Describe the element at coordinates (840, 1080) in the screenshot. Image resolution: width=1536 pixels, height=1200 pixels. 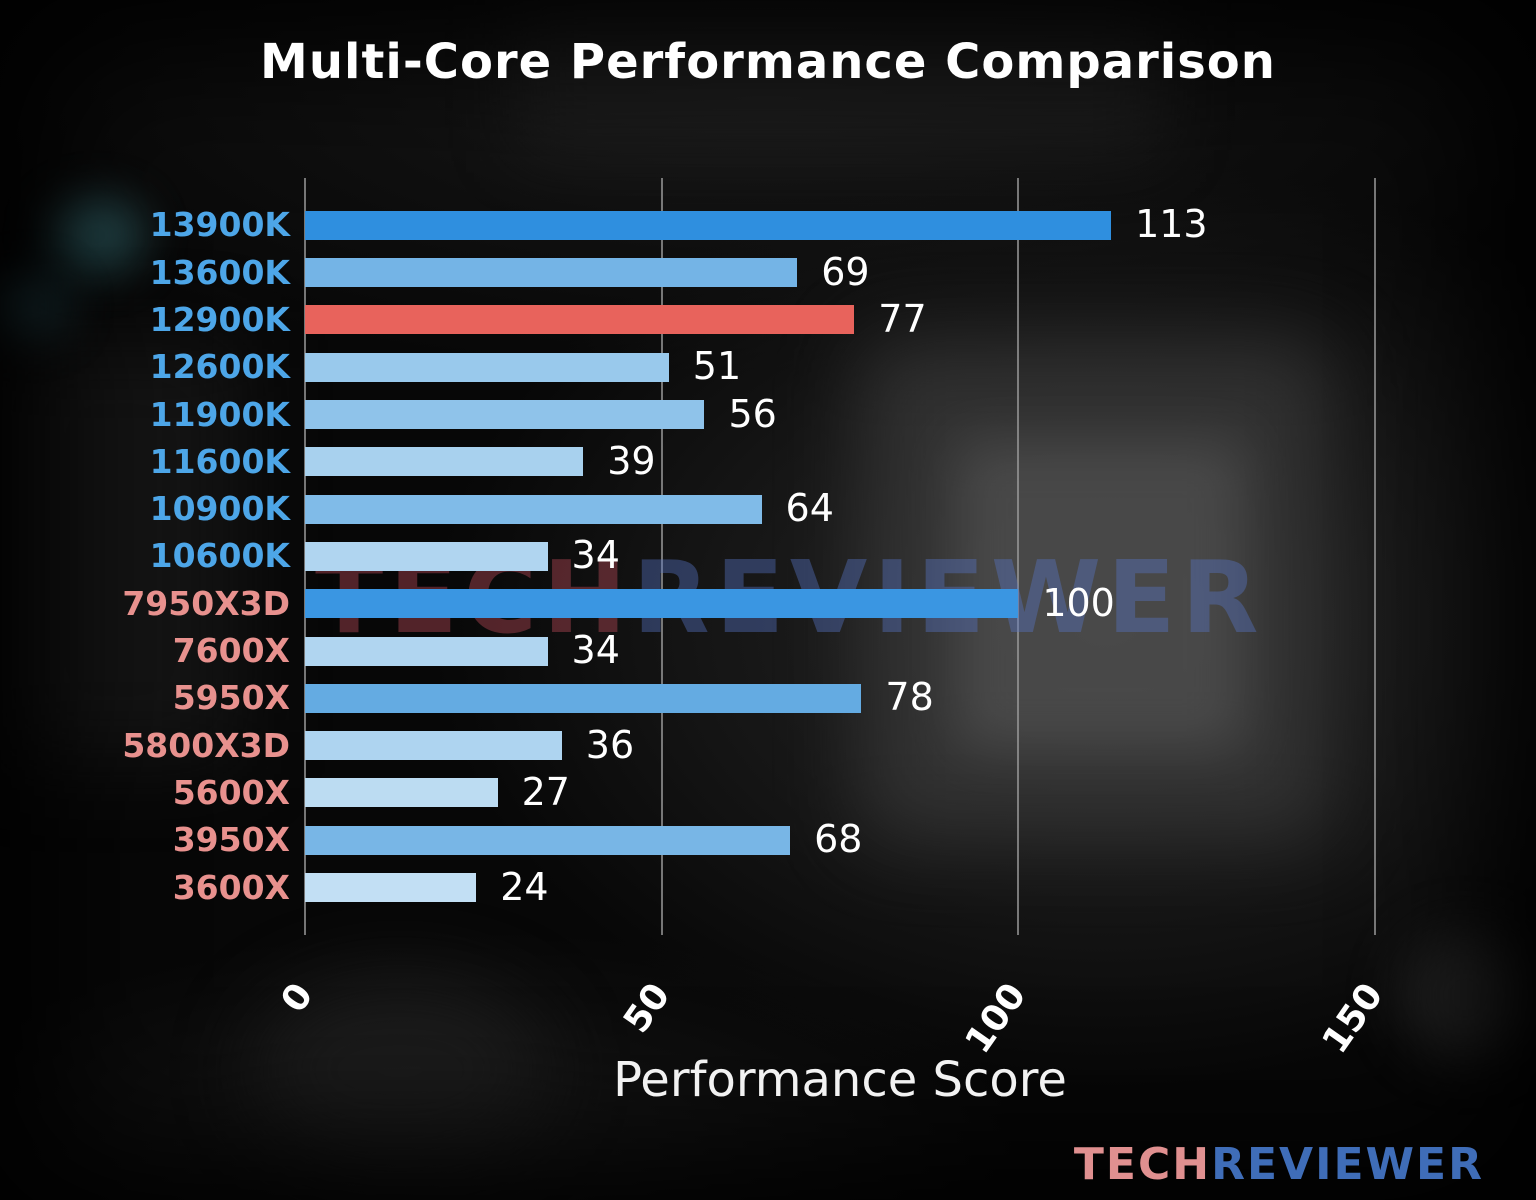
I see `x-axis-label: Performance Score` at that location.